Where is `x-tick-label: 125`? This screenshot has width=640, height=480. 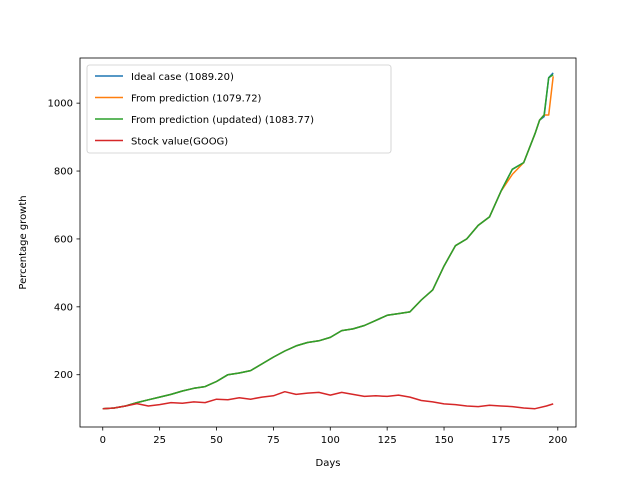
x-tick-label: 125 is located at coordinates (387, 440).